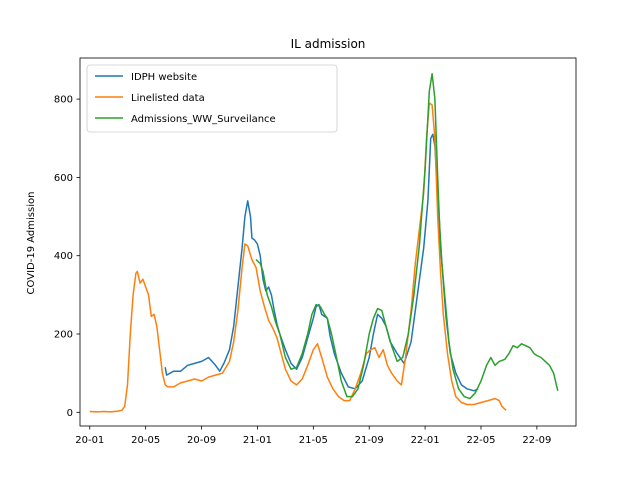 Image resolution: width=640 pixels, height=480 pixels. I want to click on y-tick-label: 0, so click(70, 413).